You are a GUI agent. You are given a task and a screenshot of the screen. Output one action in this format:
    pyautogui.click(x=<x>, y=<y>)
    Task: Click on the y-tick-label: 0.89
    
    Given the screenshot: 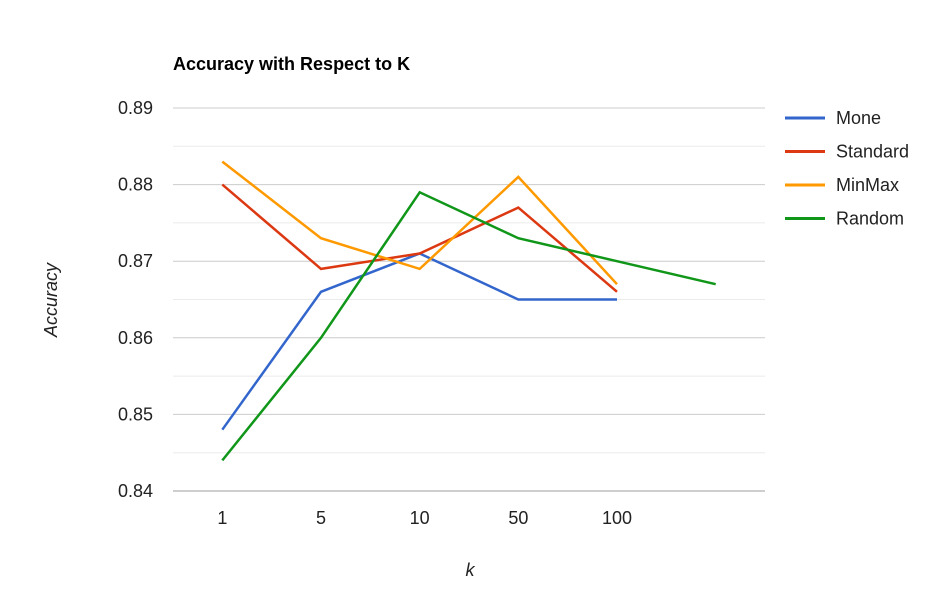 What is the action you would take?
    pyautogui.click(x=135, y=108)
    